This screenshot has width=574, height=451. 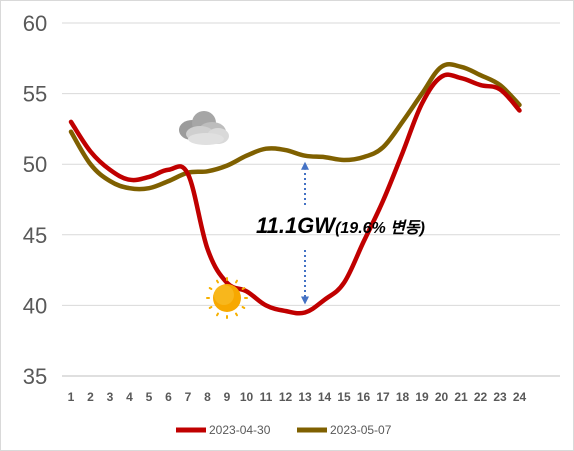 What do you see at coordinates (207, 397) in the screenshot?
I see `x-tick-label: 8` at bounding box center [207, 397].